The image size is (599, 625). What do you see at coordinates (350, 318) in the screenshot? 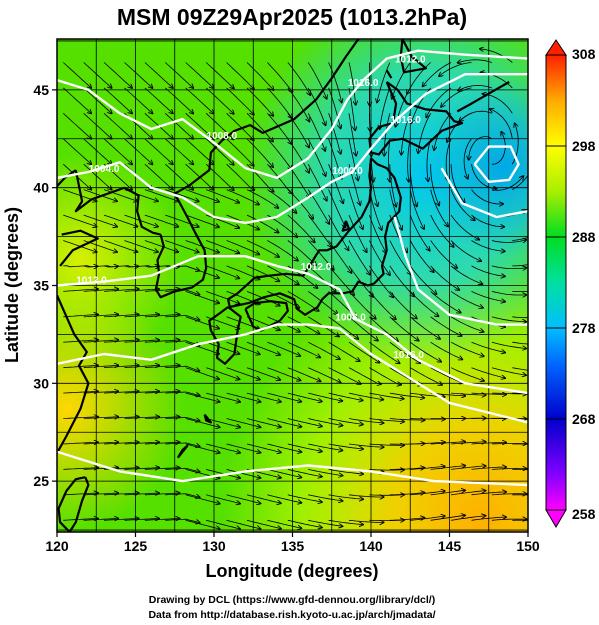
I see `contour-label: 1008.0` at bounding box center [350, 318].